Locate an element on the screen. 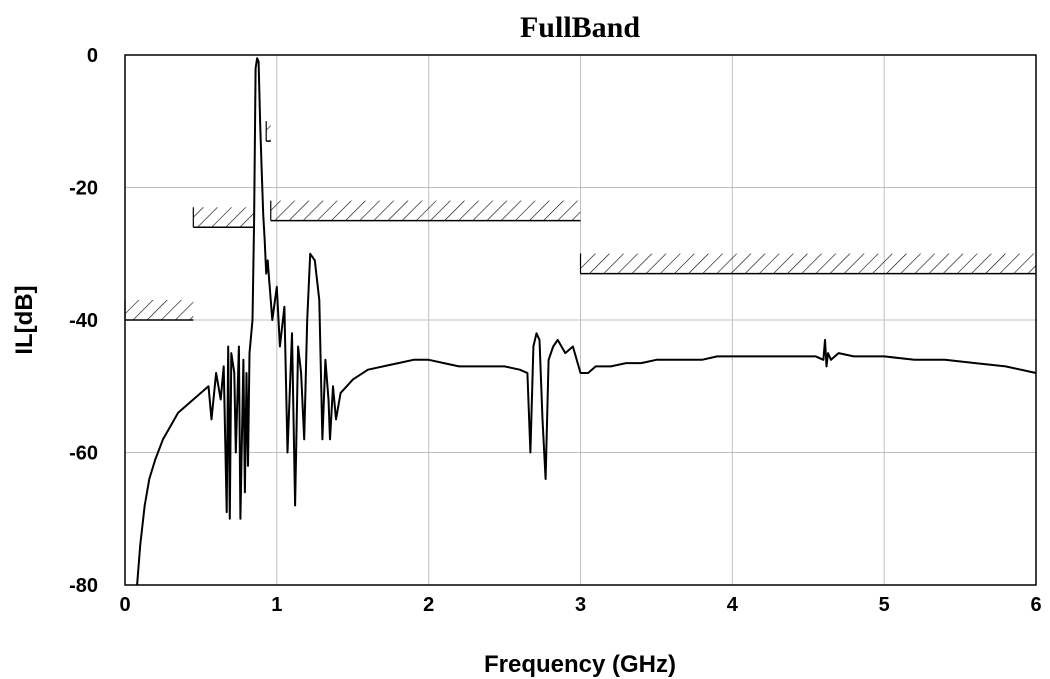 The width and height of the screenshot is (1050, 679). x-tick-label: 3 is located at coordinates (580, 605).